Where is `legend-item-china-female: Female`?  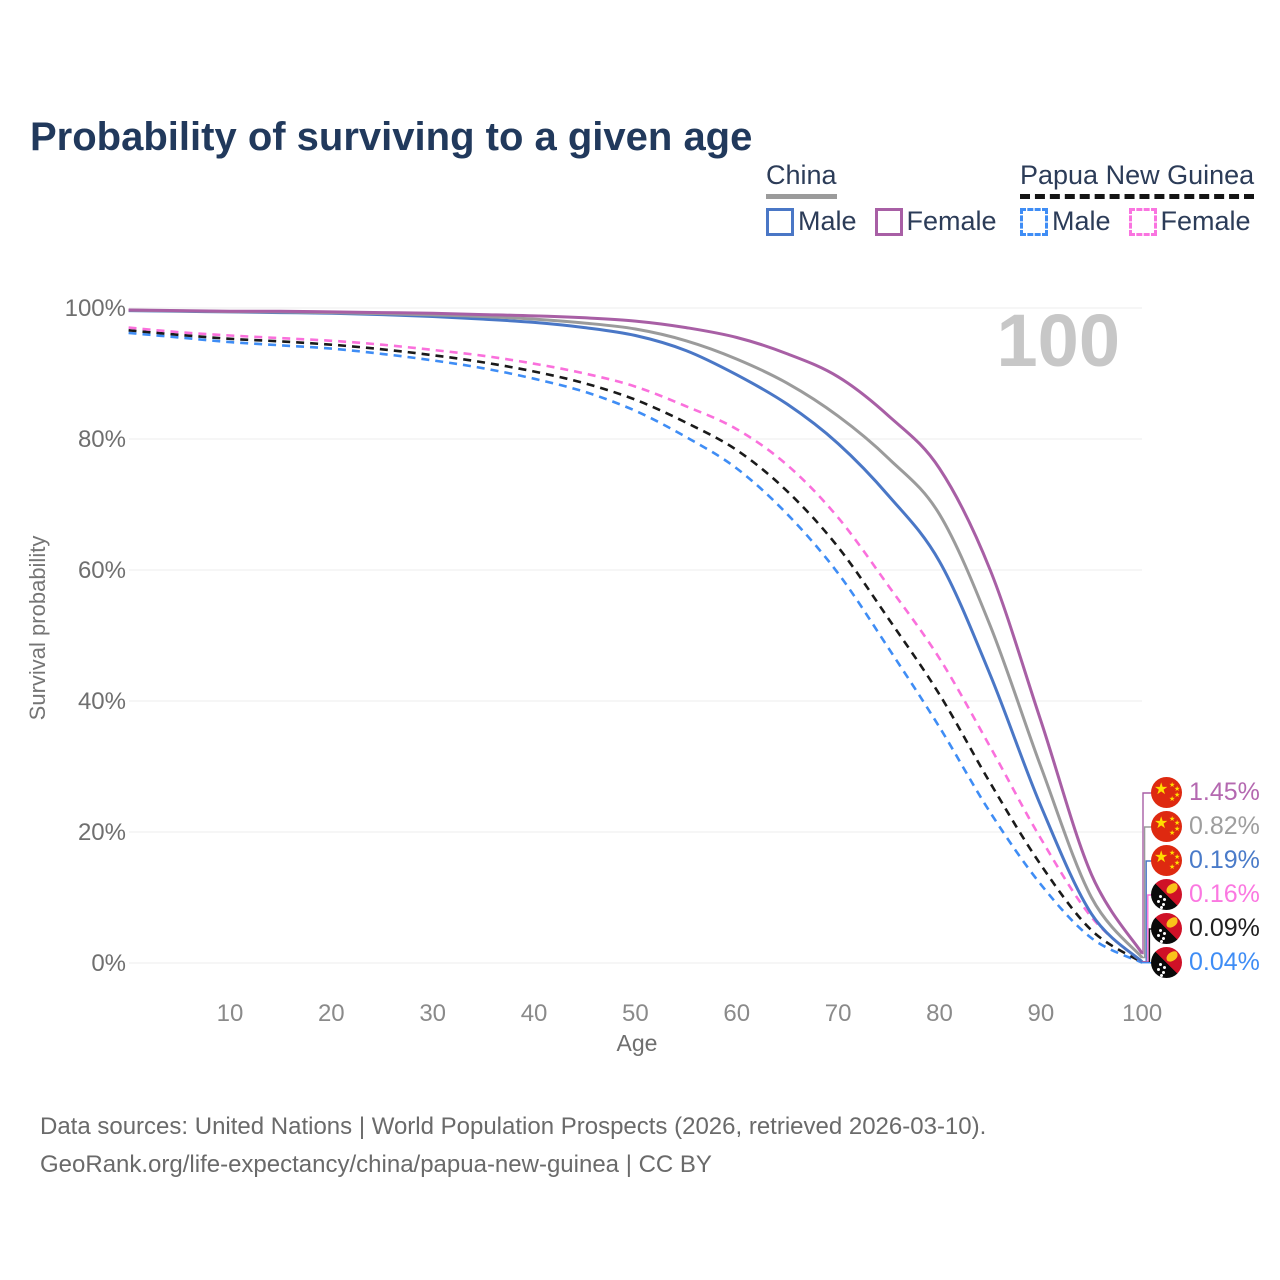 legend-item-china-female: Female is located at coordinates (935, 221).